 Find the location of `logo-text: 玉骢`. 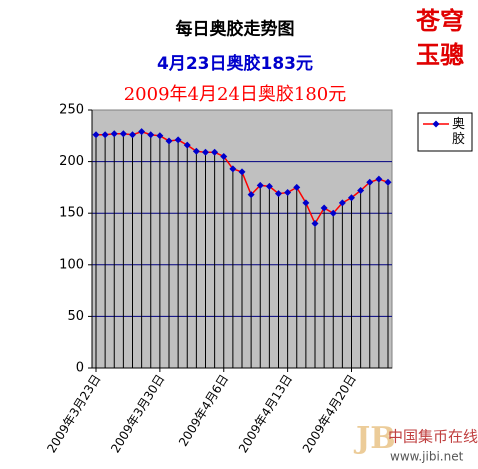

logo-text: 玉骢 is located at coordinates (440, 55).